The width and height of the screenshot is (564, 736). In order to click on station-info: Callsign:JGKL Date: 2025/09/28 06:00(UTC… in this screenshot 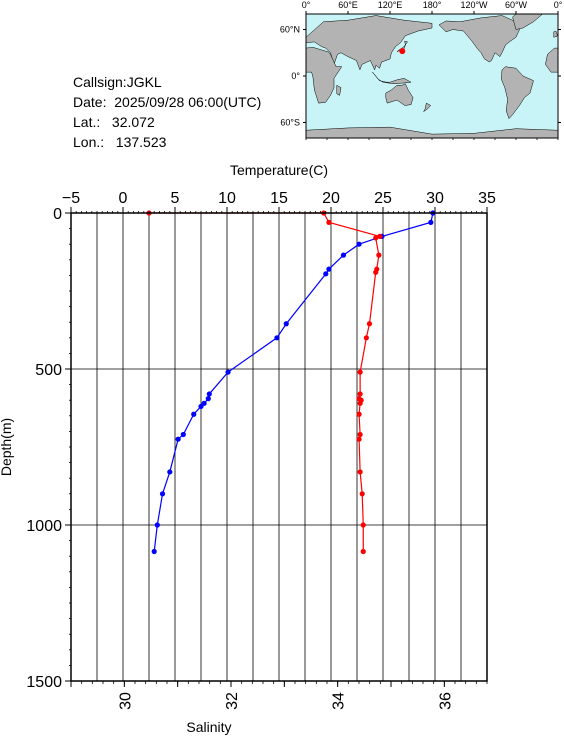, I will do `click(167, 112)`.